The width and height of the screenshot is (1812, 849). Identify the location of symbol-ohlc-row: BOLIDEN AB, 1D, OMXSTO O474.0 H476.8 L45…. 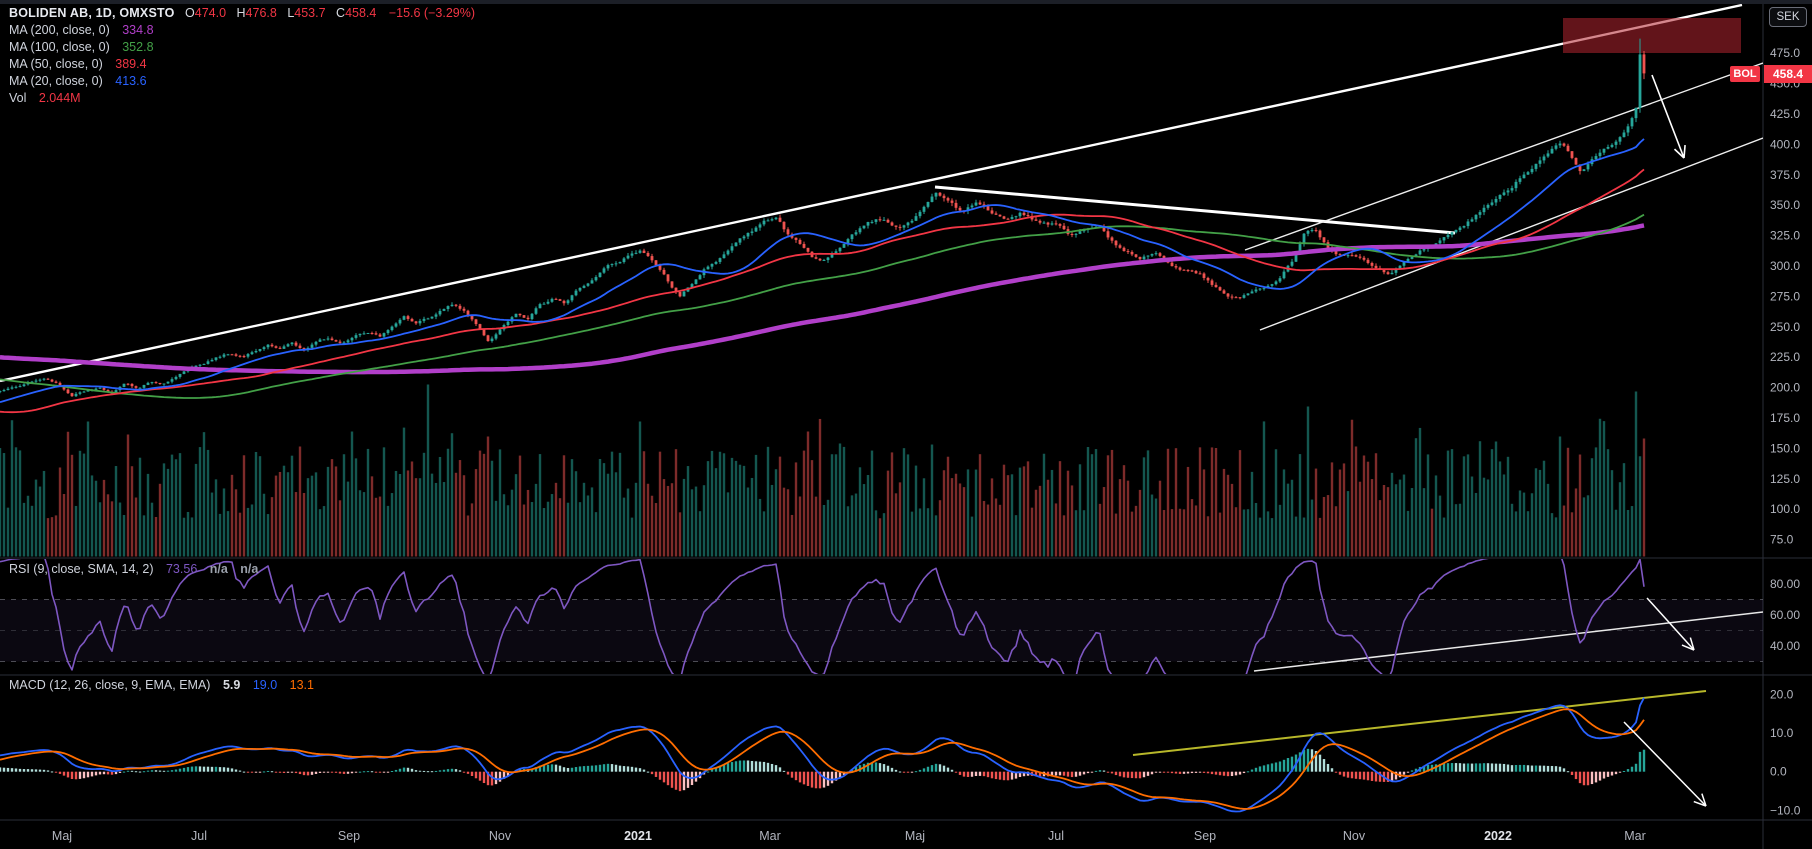
(242, 13).